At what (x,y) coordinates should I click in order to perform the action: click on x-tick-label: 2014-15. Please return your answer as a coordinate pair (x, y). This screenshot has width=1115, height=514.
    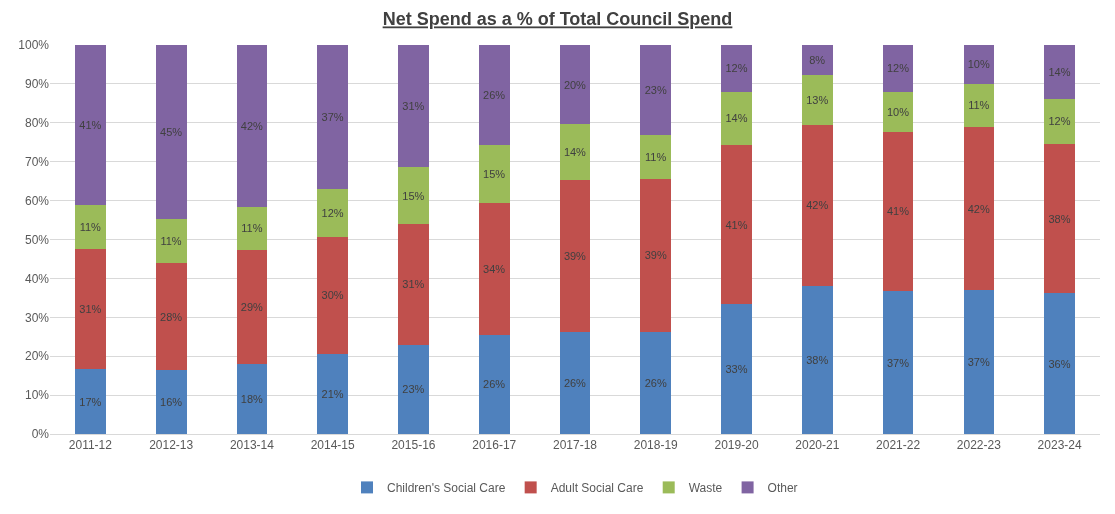
    Looking at the image, I should click on (333, 445).